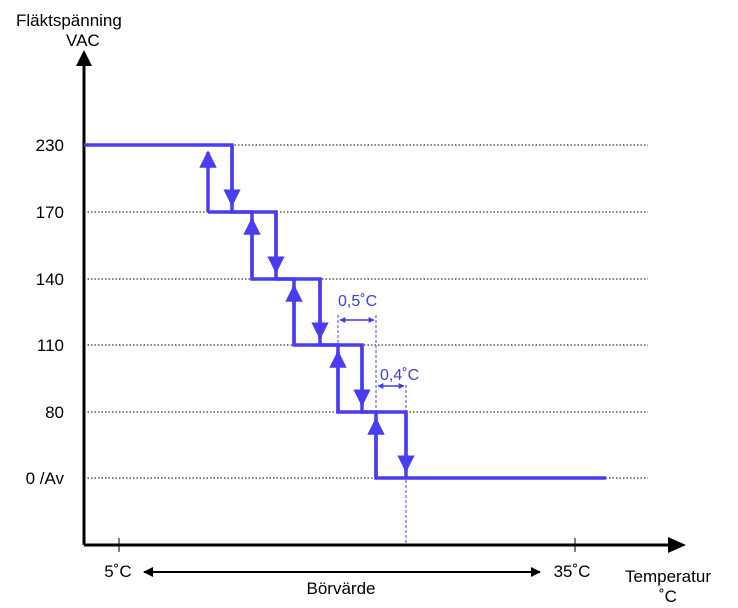 The image size is (738, 608). I want to click on reference-lines, so click(372, 430).